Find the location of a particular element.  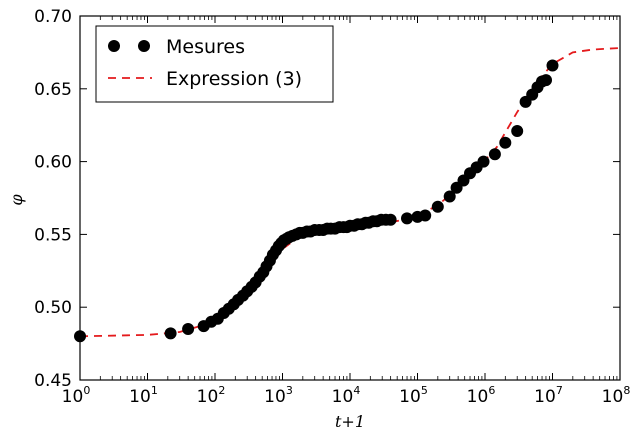

x-tick-label-3: 10³ is located at coordinates (278, 395).